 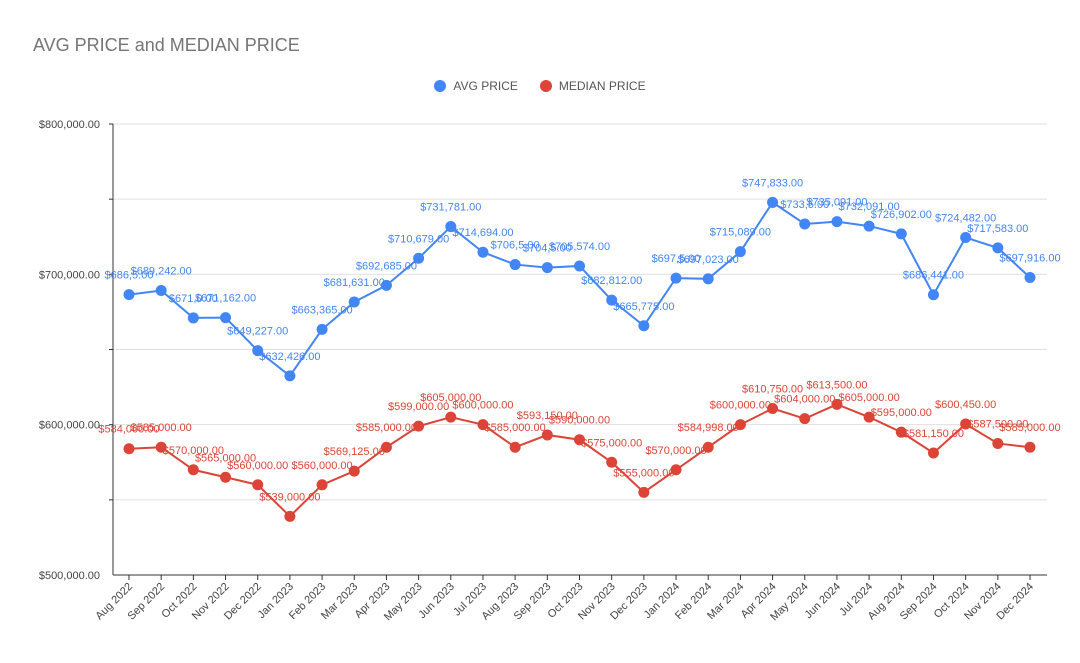 What do you see at coordinates (901, 215) in the screenshot?
I see `data-label: $726,902.00` at bounding box center [901, 215].